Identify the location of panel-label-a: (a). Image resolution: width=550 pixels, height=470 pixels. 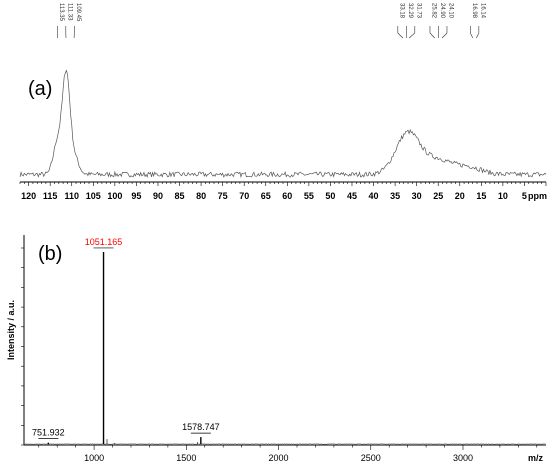
(40, 89).